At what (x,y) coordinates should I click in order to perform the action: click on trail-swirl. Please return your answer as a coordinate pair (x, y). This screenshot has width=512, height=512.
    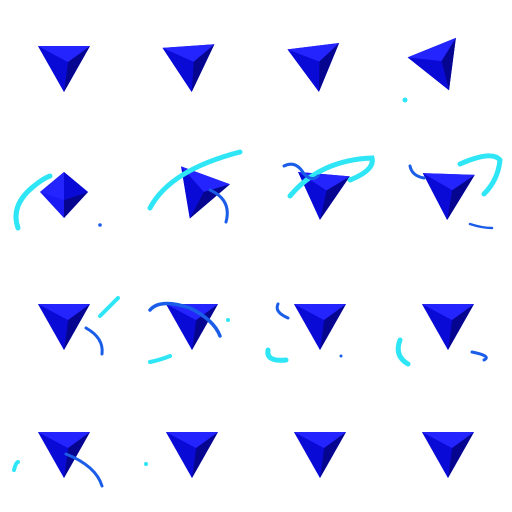
    Looking at the image, I should click on (185, 319).